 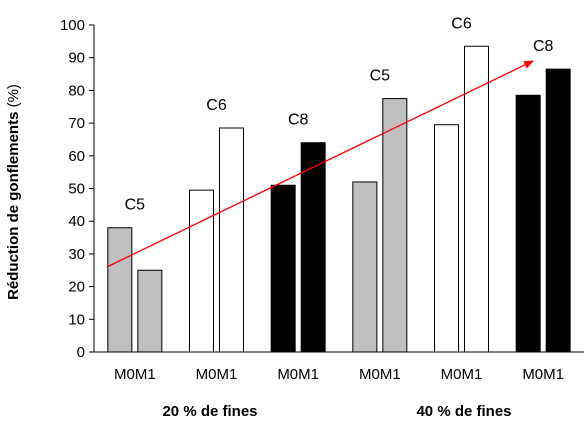 What do you see at coordinates (339, 367) in the screenshot?
I see `x-axis: M0M1 M0M1 M0M1 M0M1 M0M1 M0M1` at bounding box center [339, 367].